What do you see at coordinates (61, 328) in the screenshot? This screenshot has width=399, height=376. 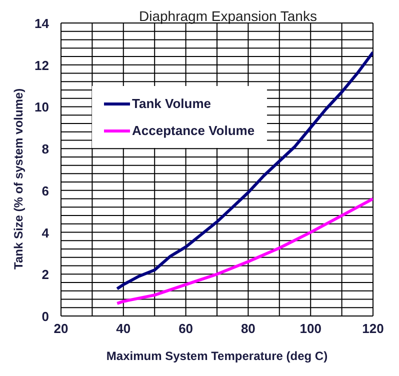 I see `x-tick-label: 20` at bounding box center [61, 328].